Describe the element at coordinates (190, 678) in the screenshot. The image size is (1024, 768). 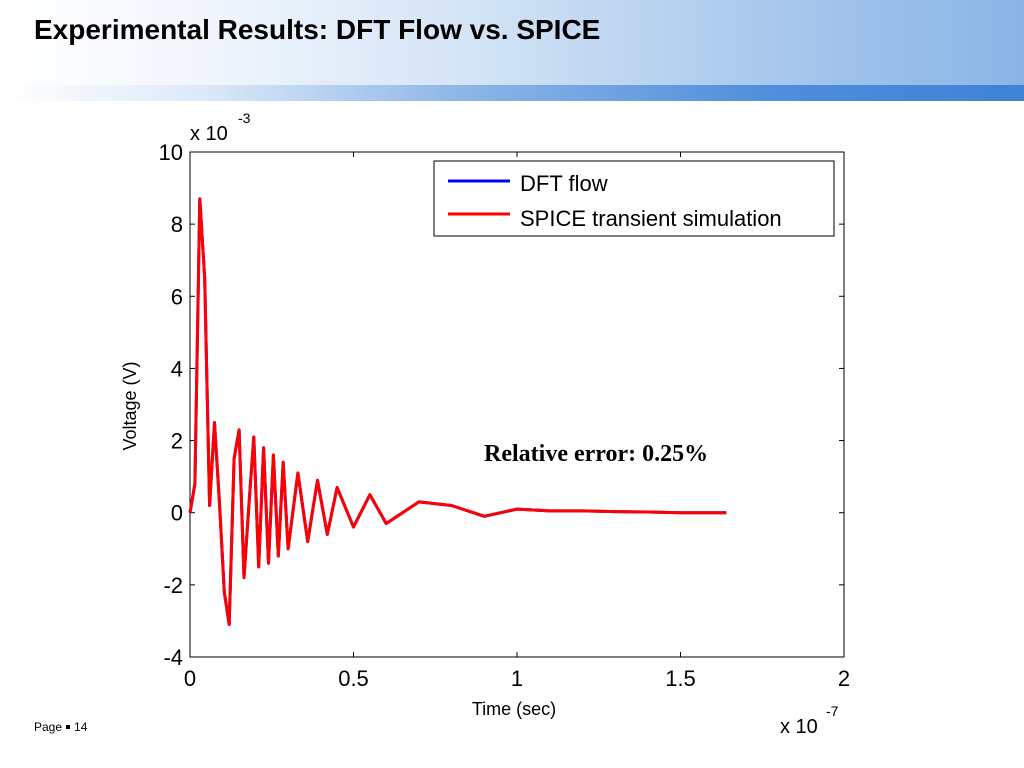
I see `x-tick-label: 0` at that location.